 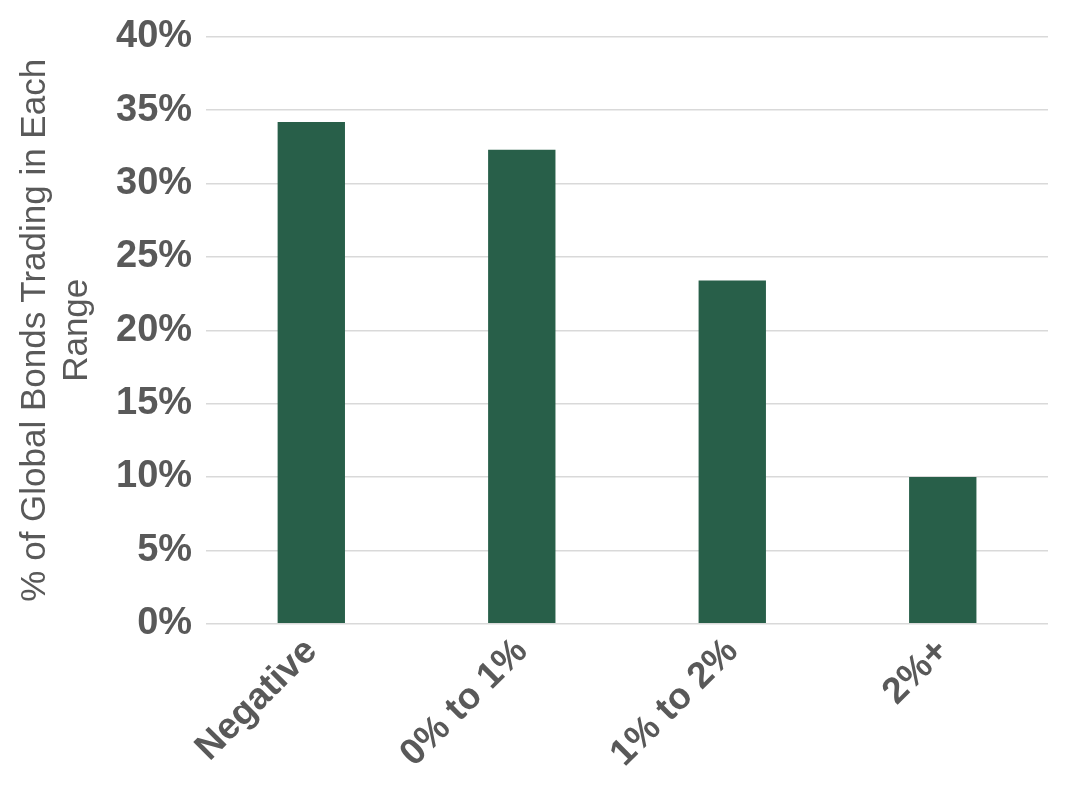 What do you see at coordinates (154, 474) in the screenshot?
I see `y-tick-label: 10%` at bounding box center [154, 474].